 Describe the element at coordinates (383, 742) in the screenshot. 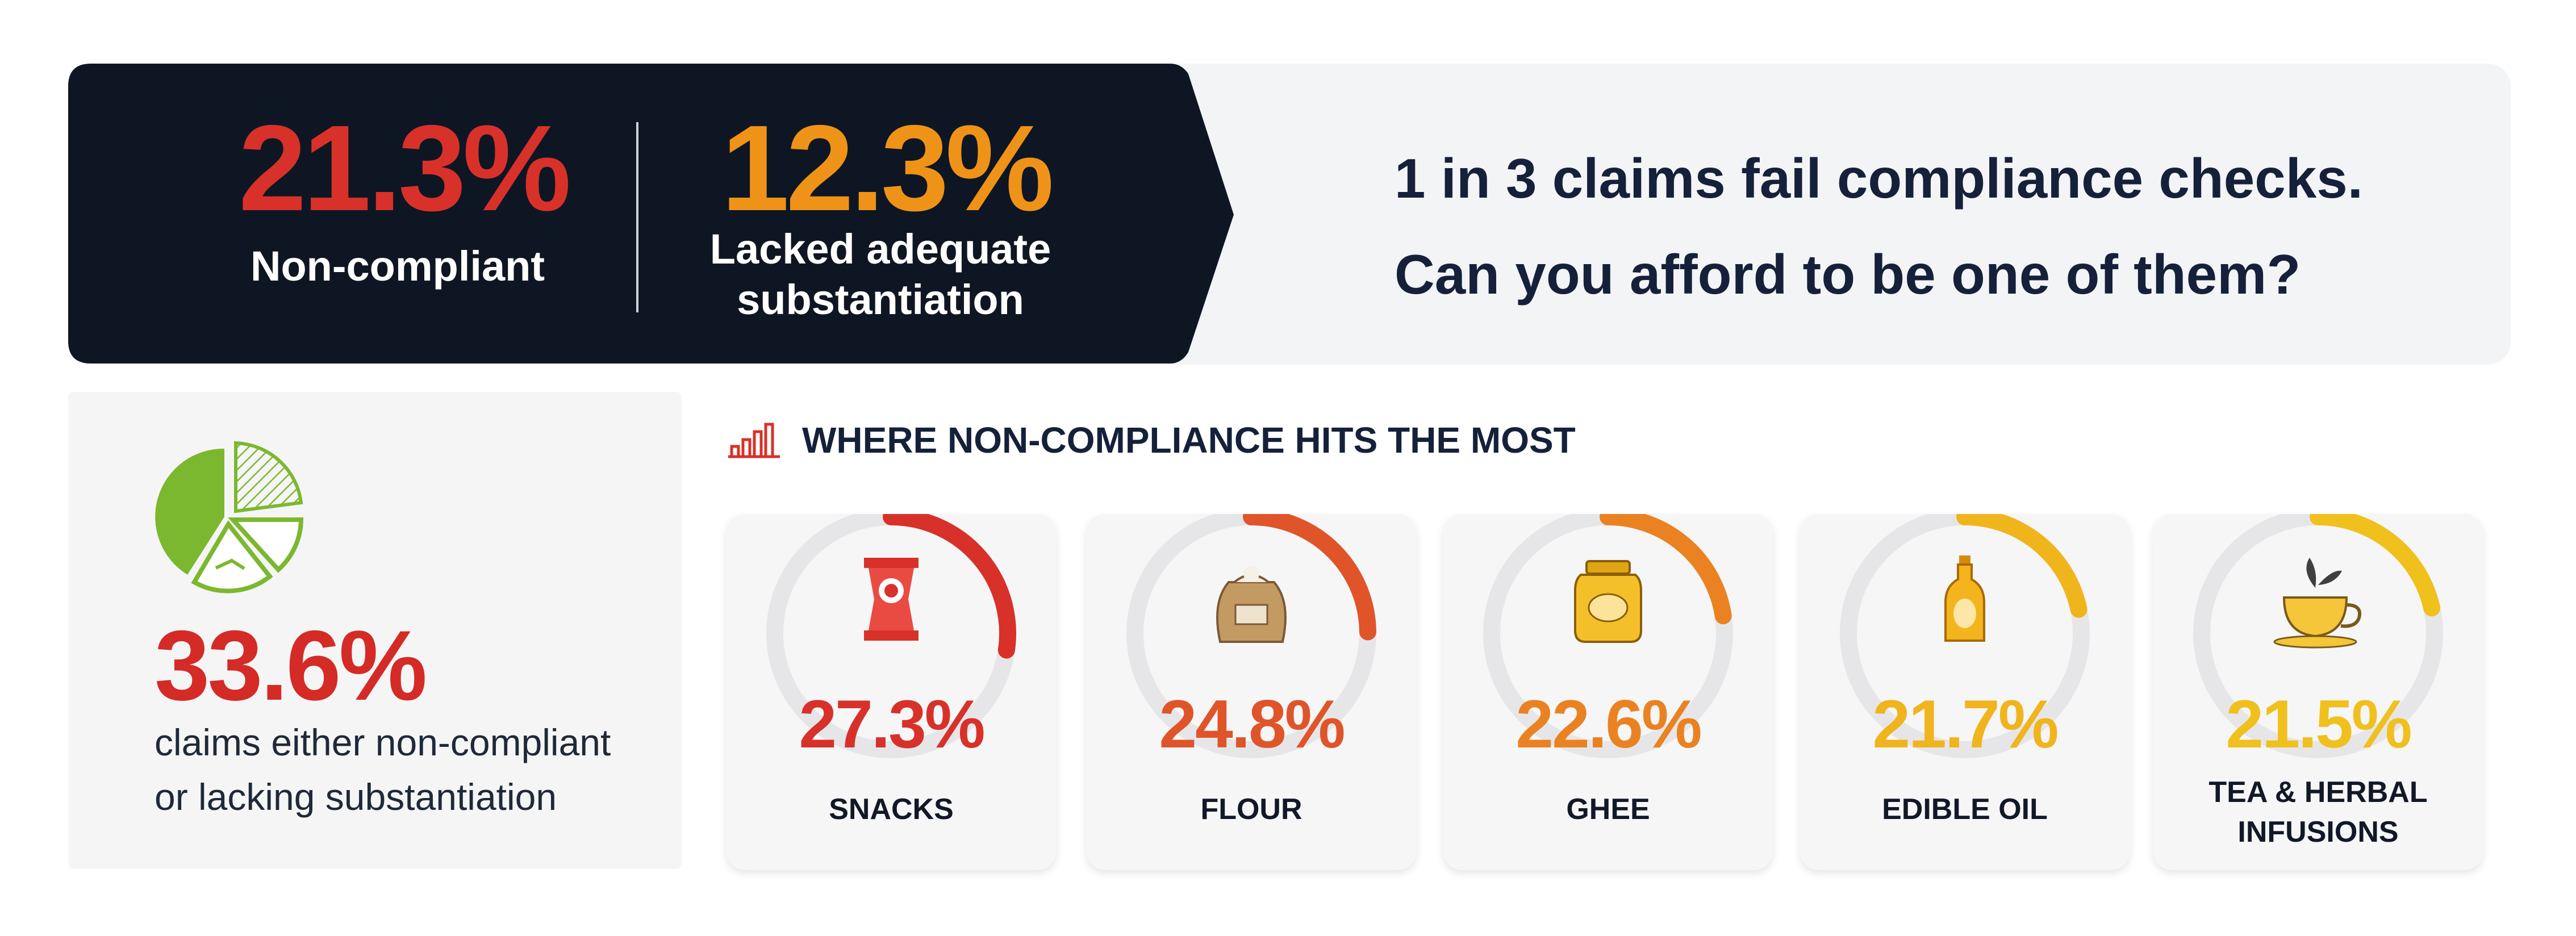

I see `overall-description-line1: claims either non-compliant` at that location.